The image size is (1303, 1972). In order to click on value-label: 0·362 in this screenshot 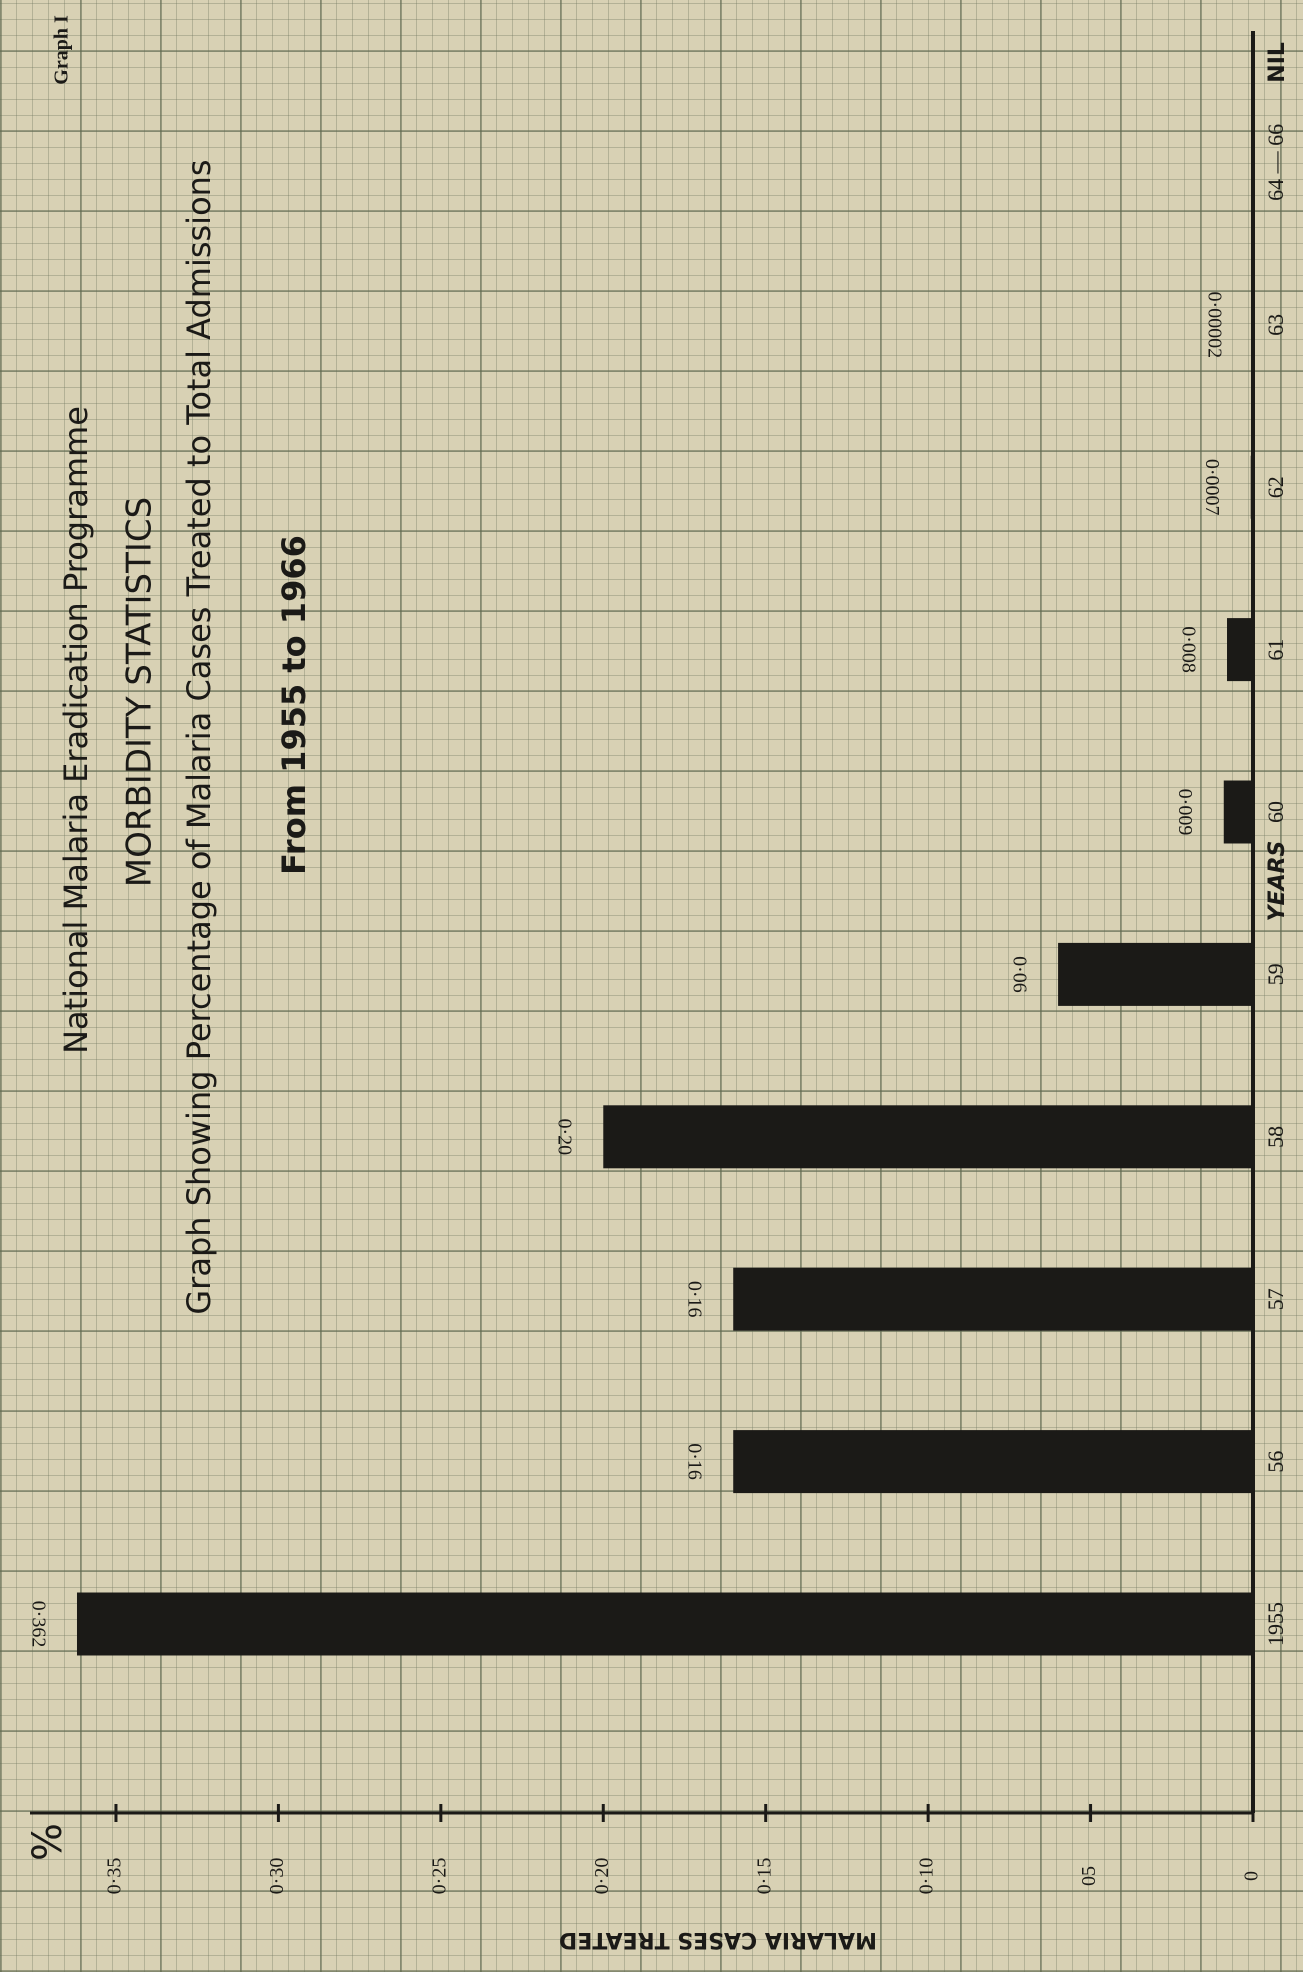, I will do `click(38, 1624)`.